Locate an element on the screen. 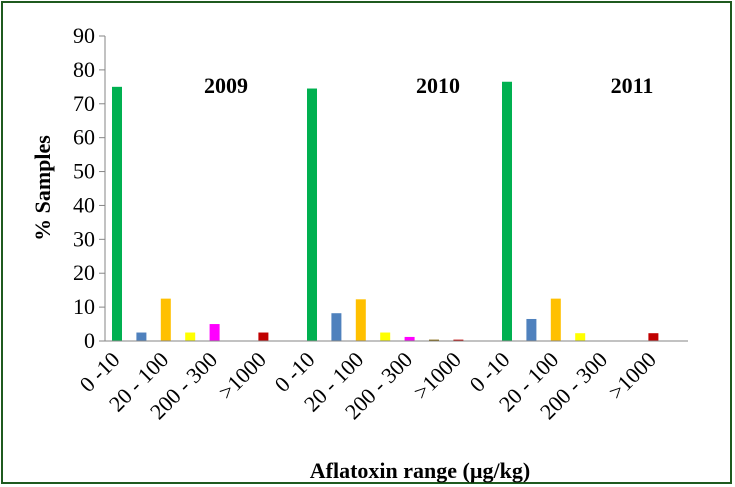 This screenshot has width=735, height=487. y-axis-title: % Samples is located at coordinates (42, 188).